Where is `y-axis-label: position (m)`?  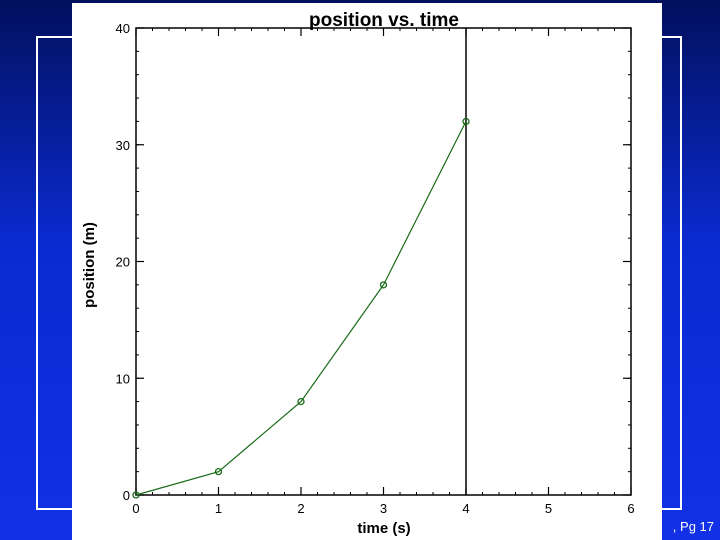 y-axis-label: position (m) is located at coordinates (89, 265).